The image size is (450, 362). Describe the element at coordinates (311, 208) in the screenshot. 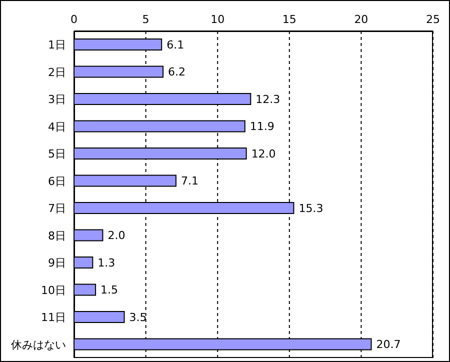

I see `data-label: 15.3` at that location.